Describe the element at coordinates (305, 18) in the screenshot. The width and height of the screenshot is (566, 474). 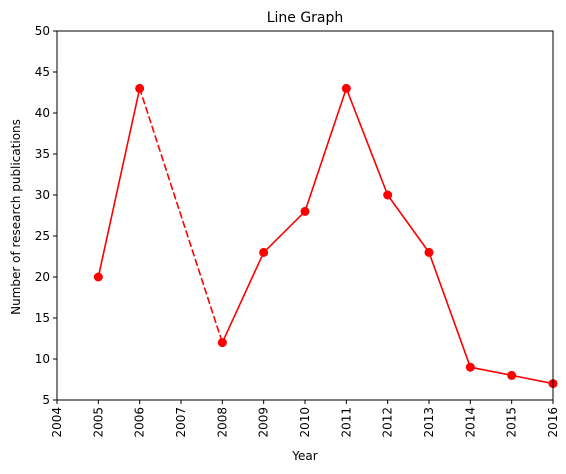
I see `chart-title: Line Graph` at that location.